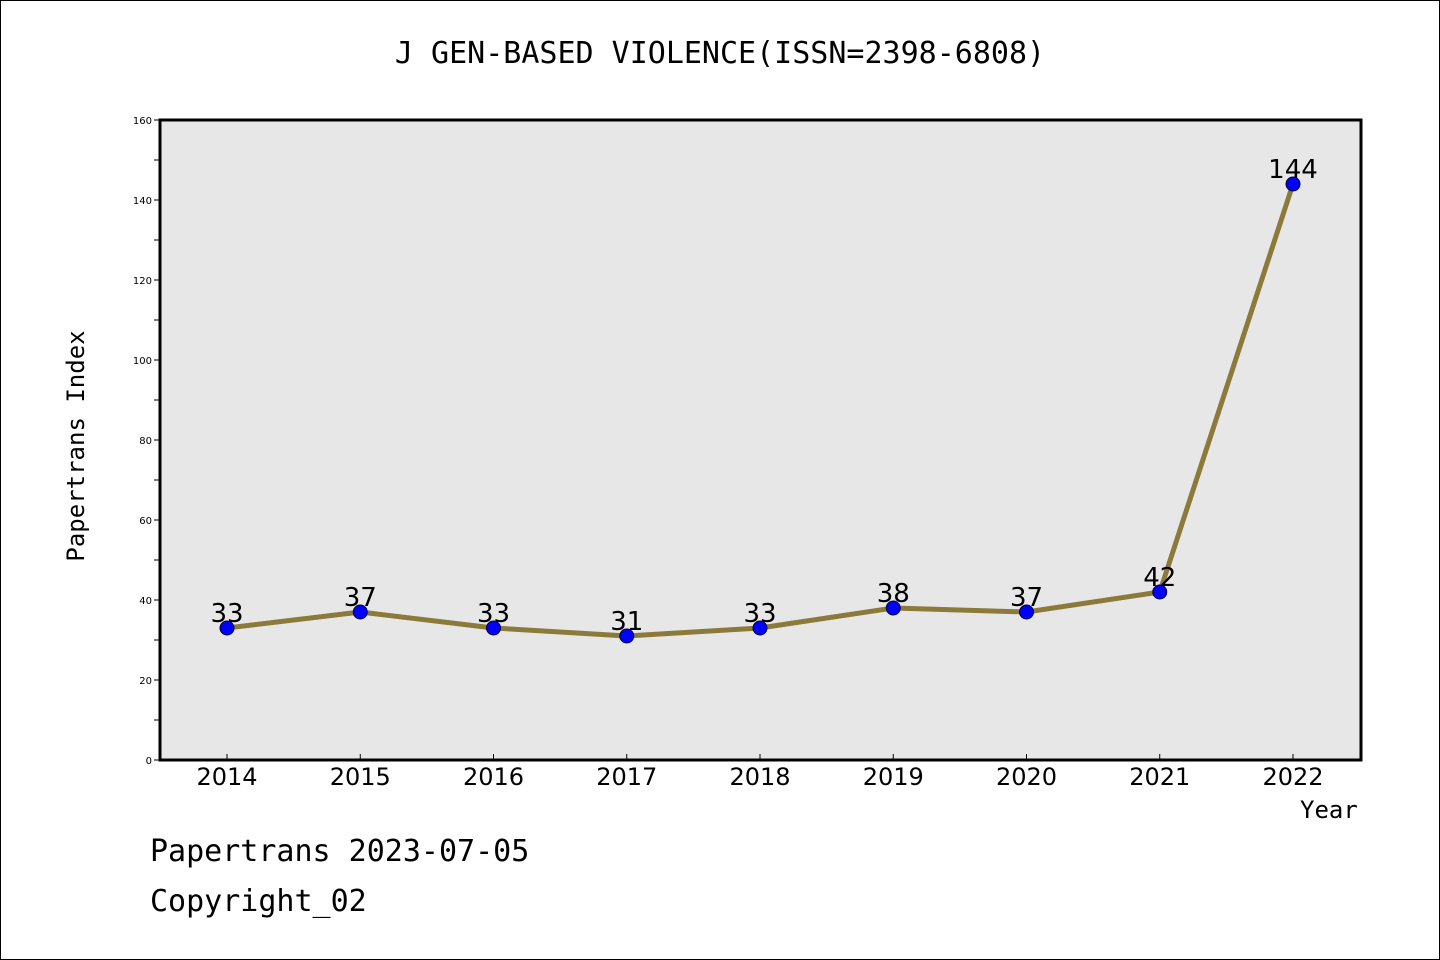  I want to click on y-tick-label: 100, so click(142, 361).